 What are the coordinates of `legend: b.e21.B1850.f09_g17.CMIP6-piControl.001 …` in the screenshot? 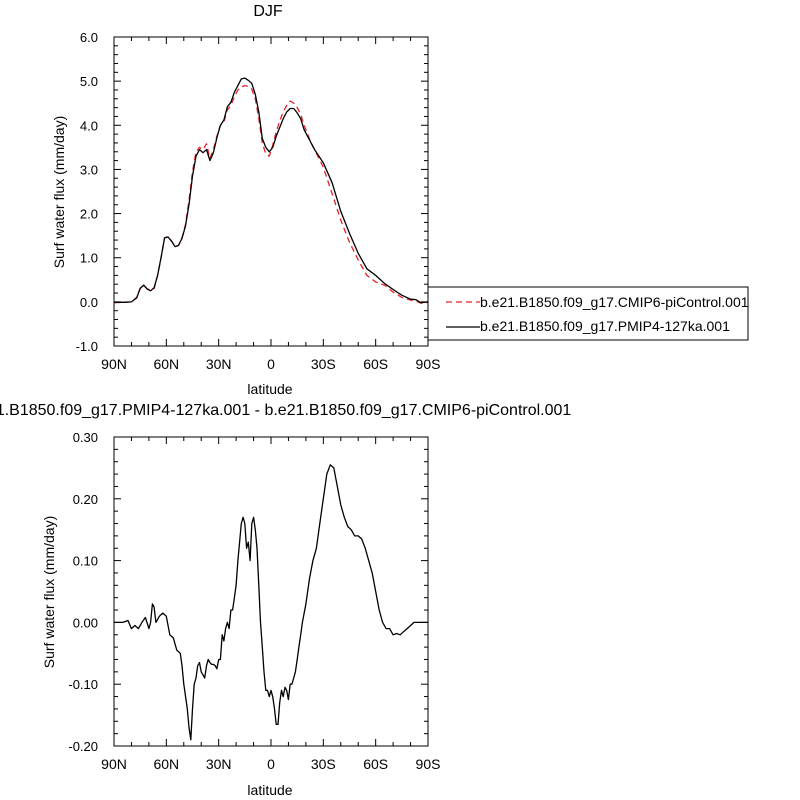 It's located at (588, 313).